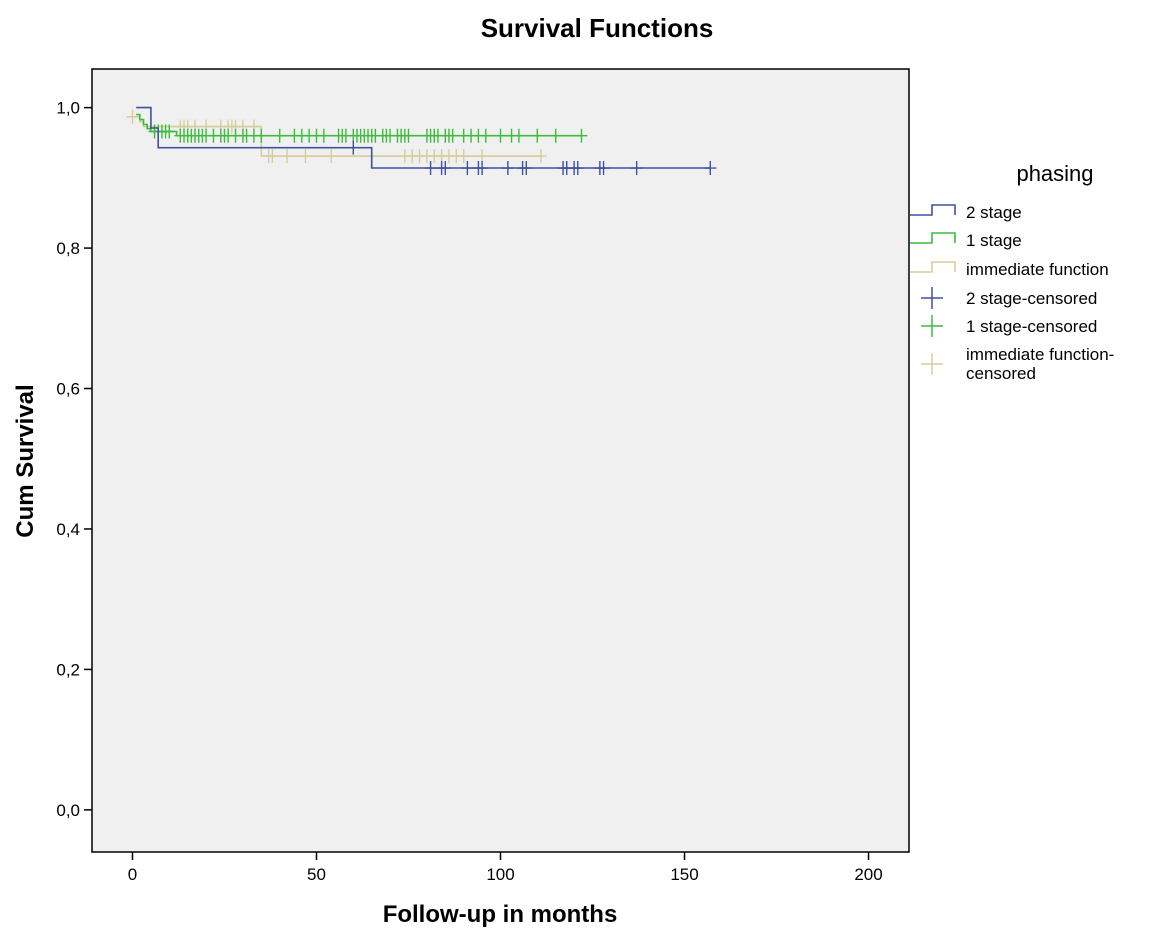  Describe the element at coordinates (68, 248) in the screenshot. I see `y-tick-label: 0,8` at that location.